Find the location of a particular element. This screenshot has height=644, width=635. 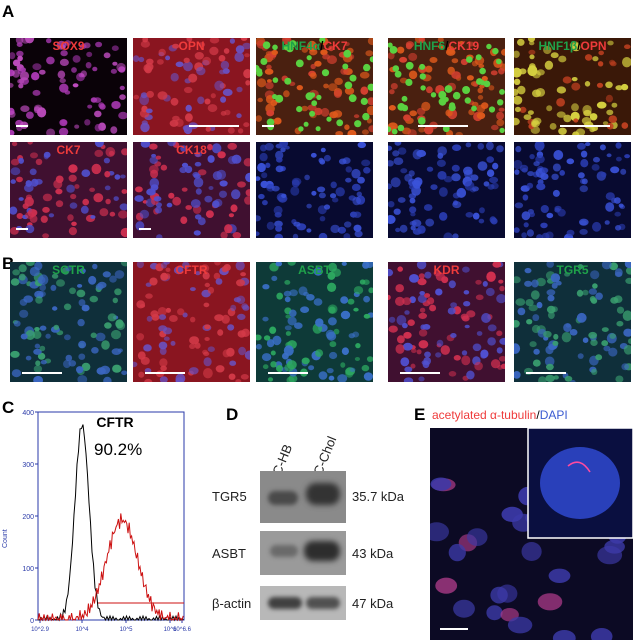

marker-label: SCTR is located at coordinates (68, 270).